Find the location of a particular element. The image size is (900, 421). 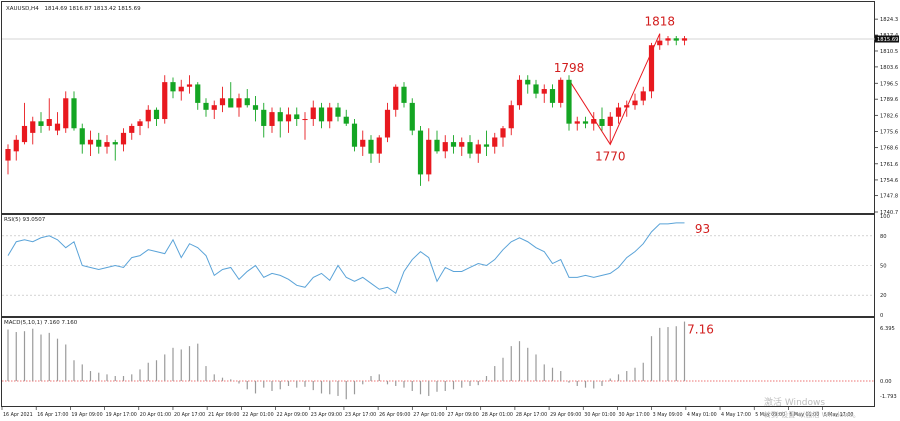

rsi-tick-label: 0 is located at coordinates (881, 316).